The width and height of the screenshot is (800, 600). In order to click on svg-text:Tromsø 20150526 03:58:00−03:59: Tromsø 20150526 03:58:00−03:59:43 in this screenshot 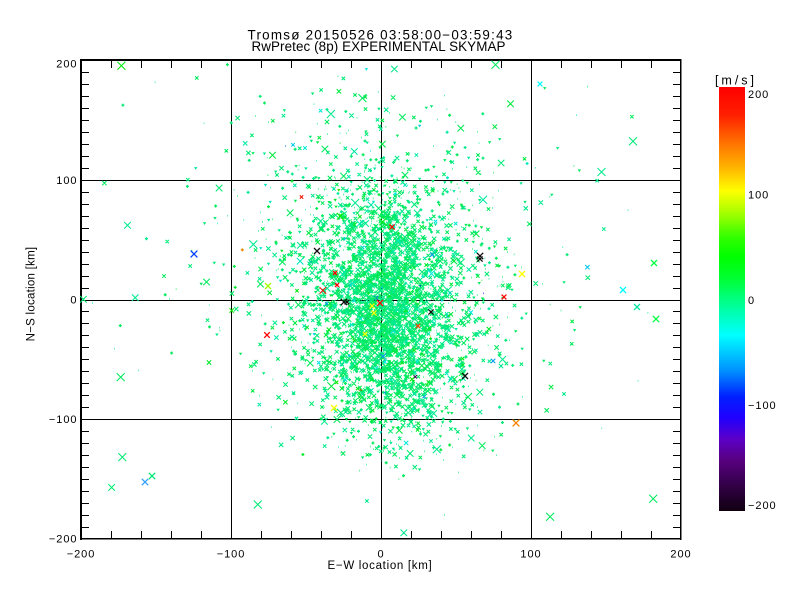, I will do `click(381, 35)`.